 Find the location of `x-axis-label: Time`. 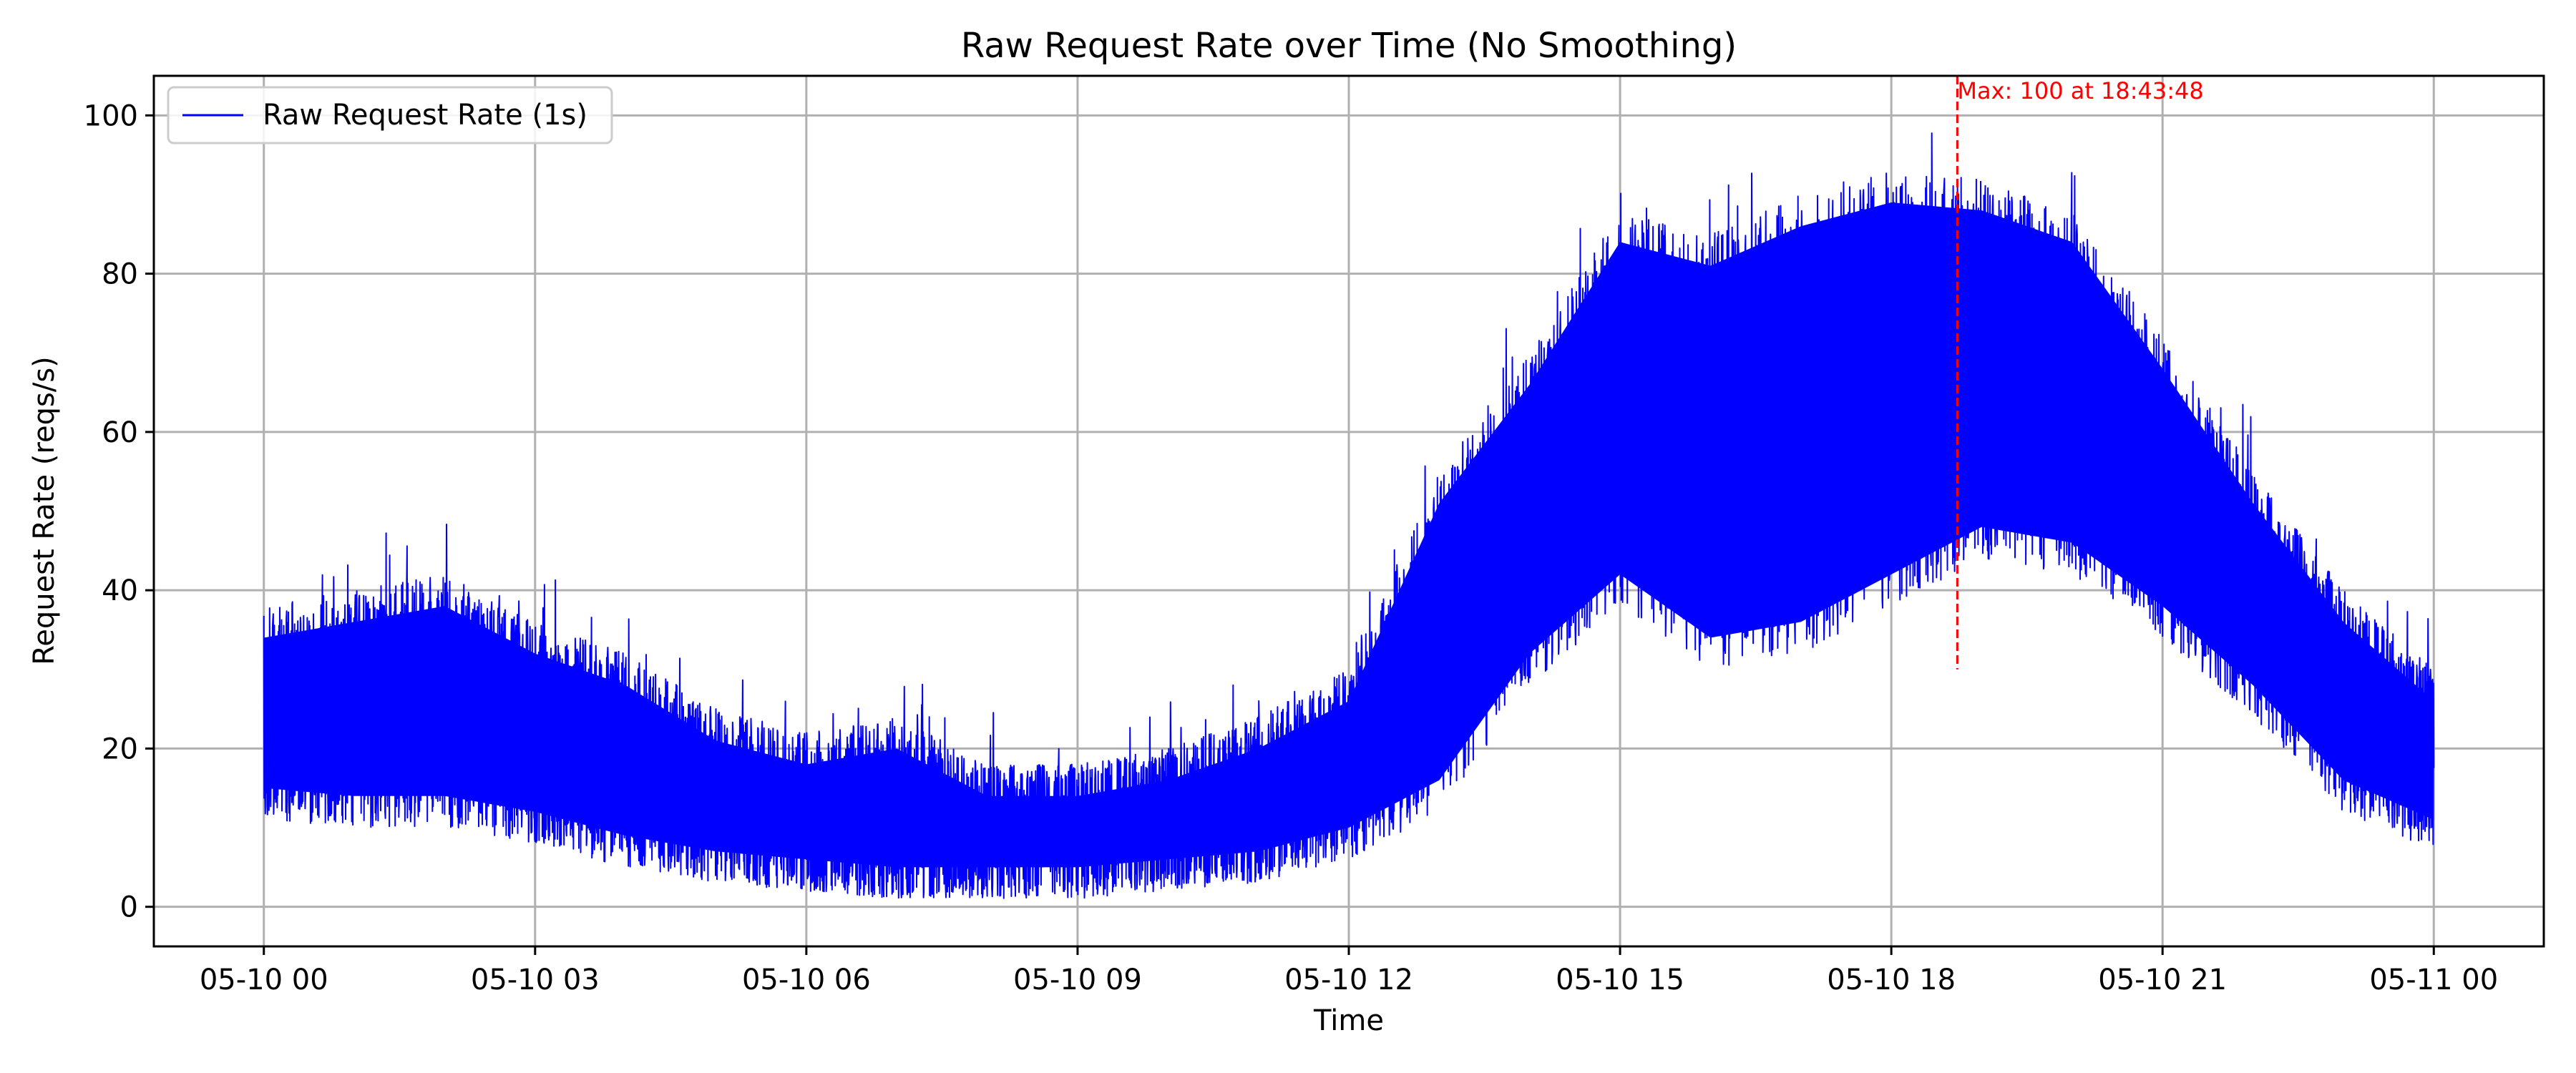

x-axis-label: Time is located at coordinates (1348, 1021).